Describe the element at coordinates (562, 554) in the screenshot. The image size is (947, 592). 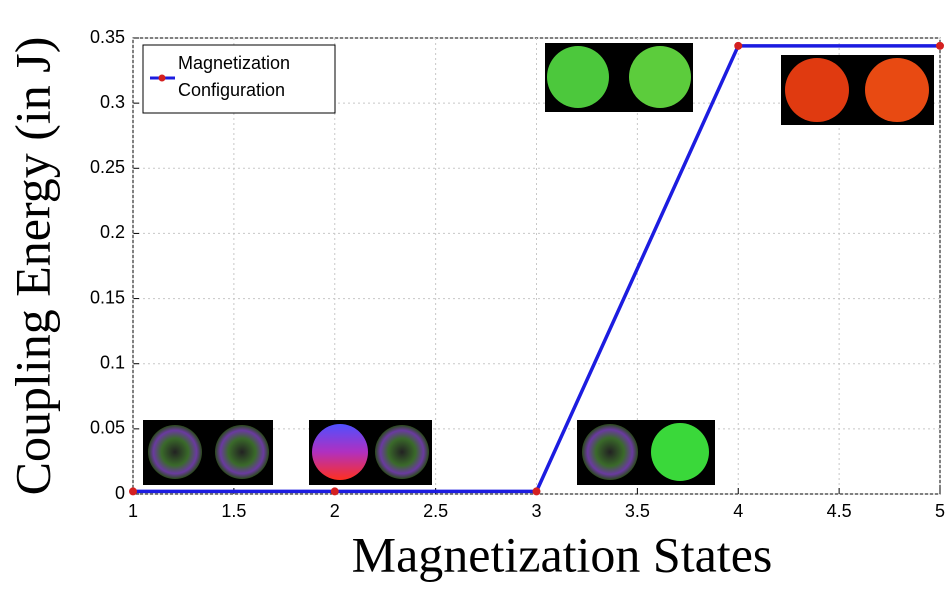
I see `x-axis-label: Magnetization States` at that location.